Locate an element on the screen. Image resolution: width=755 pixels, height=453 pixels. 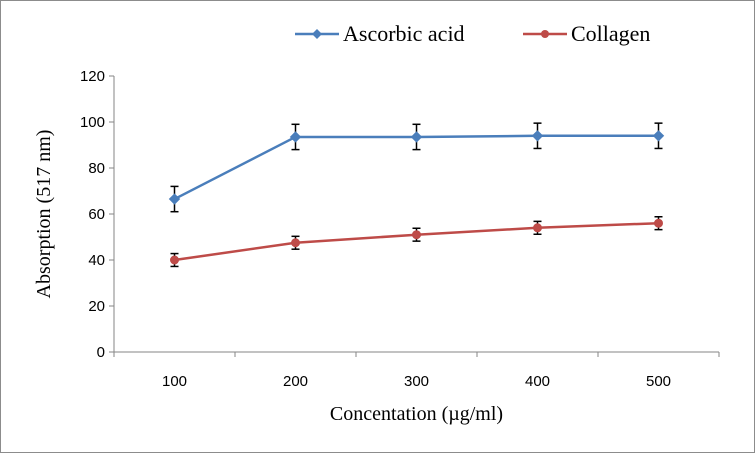
x-tick-label: 100 is located at coordinates (174, 381).